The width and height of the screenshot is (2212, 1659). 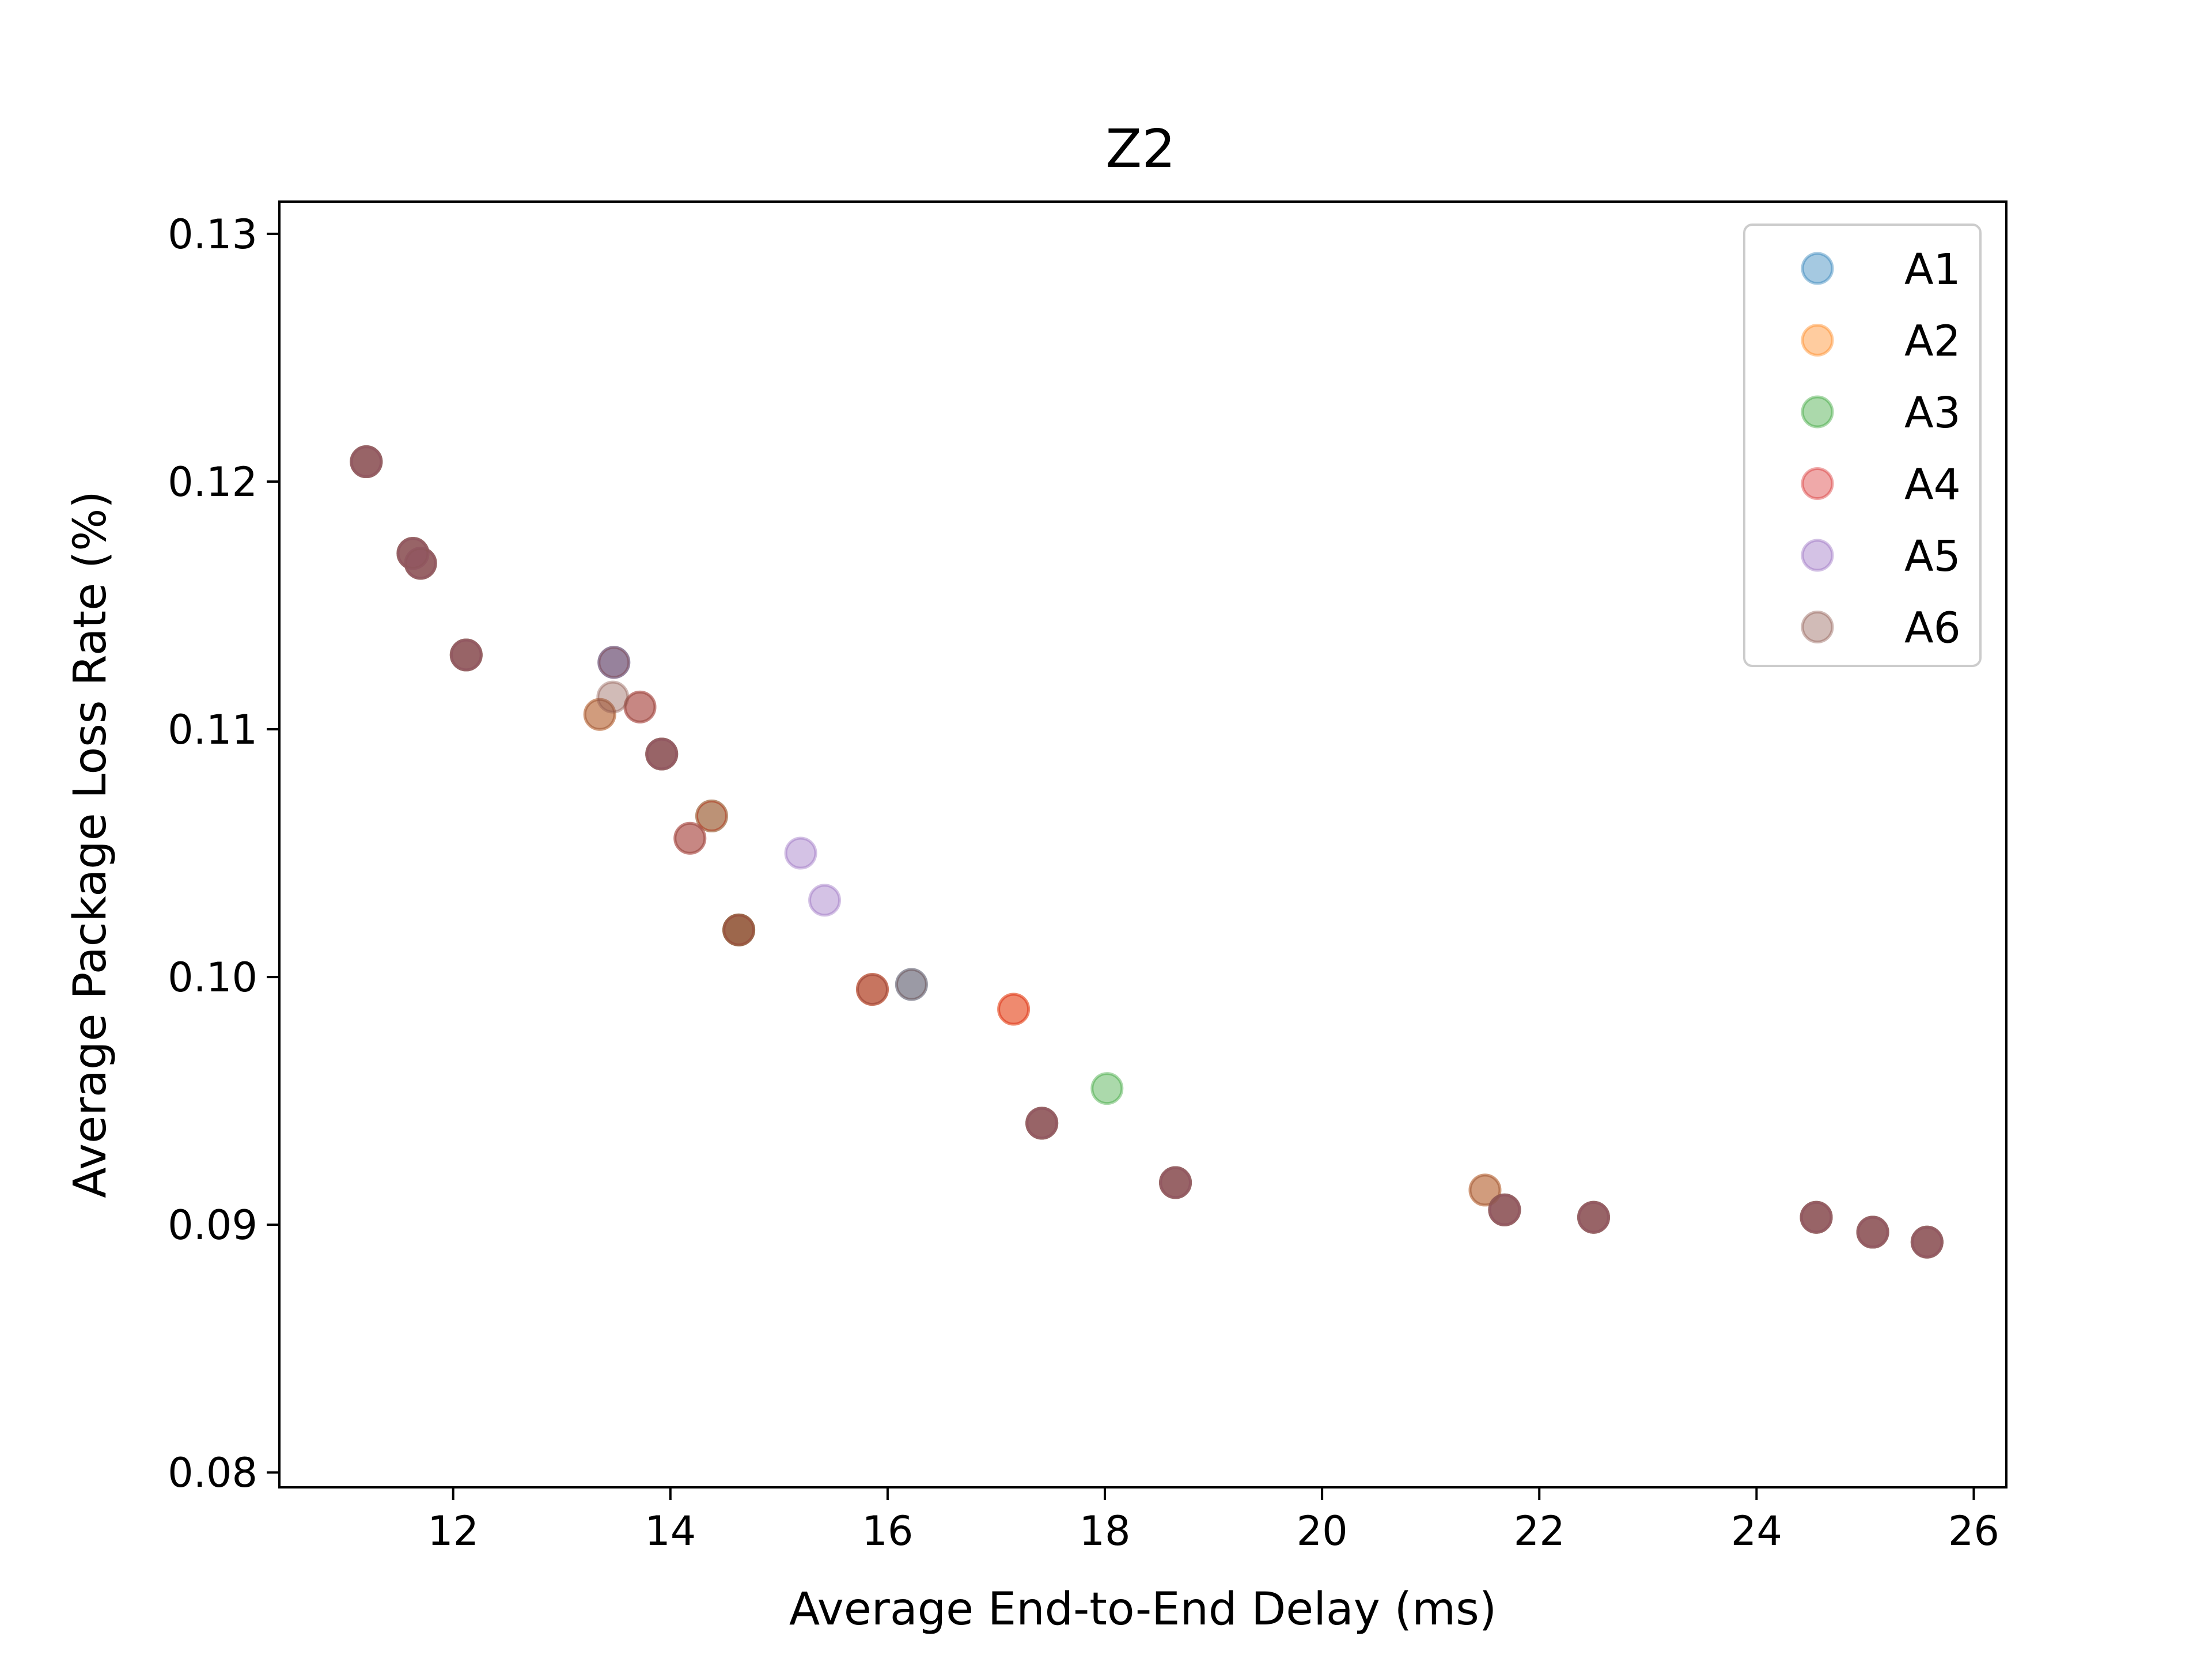 What do you see at coordinates (1322, 1531) in the screenshot?
I see `x-tick-label-4: 20` at bounding box center [1322, 1531].